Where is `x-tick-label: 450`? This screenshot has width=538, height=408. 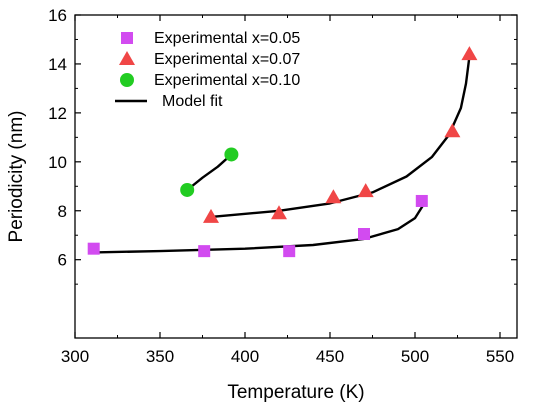 x-tick-label: 450 is located at coordinates (330, 356).